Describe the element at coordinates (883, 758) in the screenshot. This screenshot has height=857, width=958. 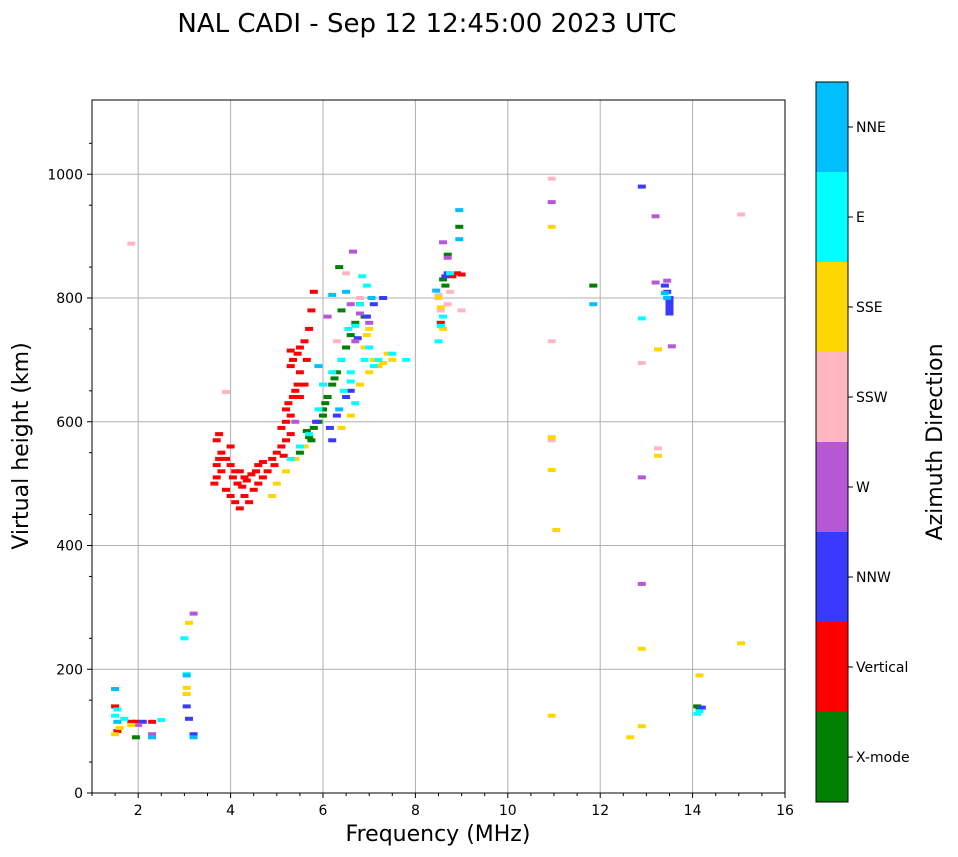
I see `colorbar-label: X-mode` at that location.